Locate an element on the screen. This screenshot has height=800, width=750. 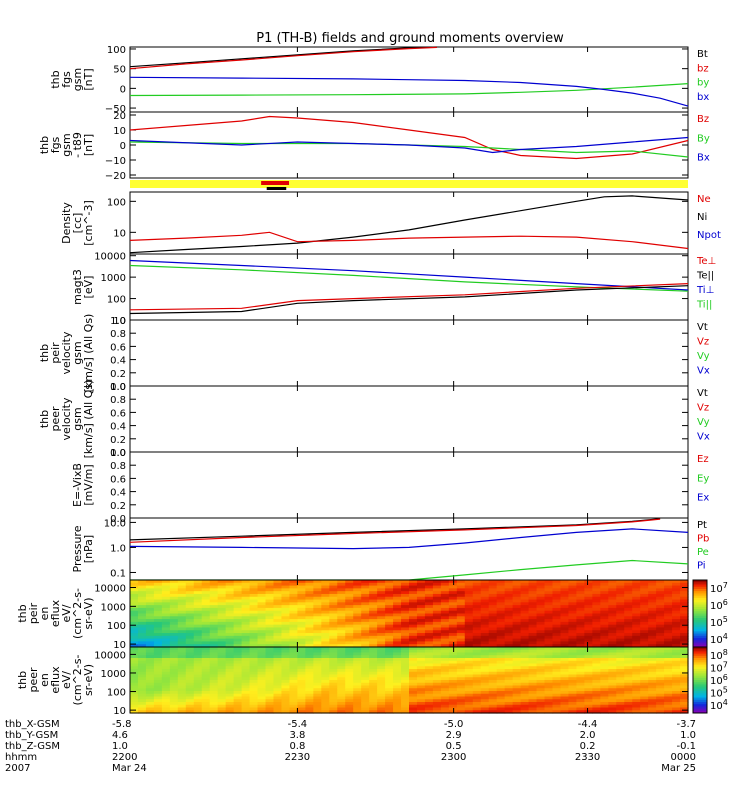
y-tick-label: 10.0 is located at coordinates (115, 523).